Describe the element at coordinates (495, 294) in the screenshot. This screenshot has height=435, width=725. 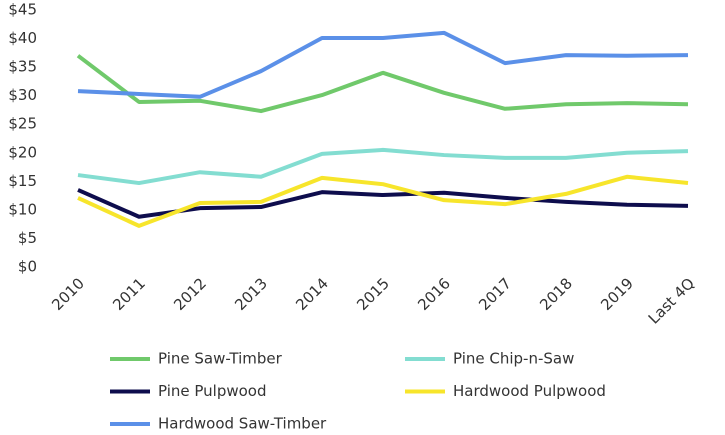
I see `x-tick-label: 2017` at that location.